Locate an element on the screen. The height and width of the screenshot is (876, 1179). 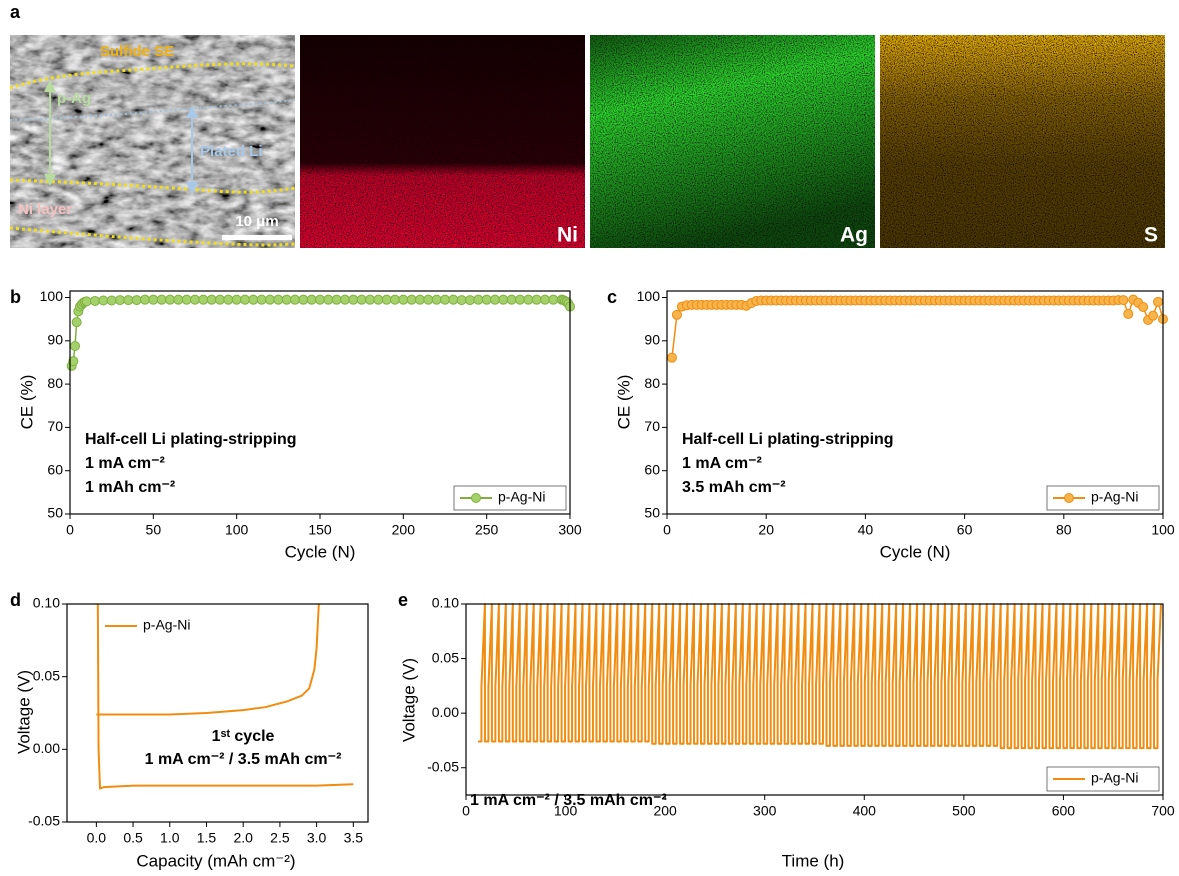
eds-map-ag: Ag is located at coordinates (732, 141).